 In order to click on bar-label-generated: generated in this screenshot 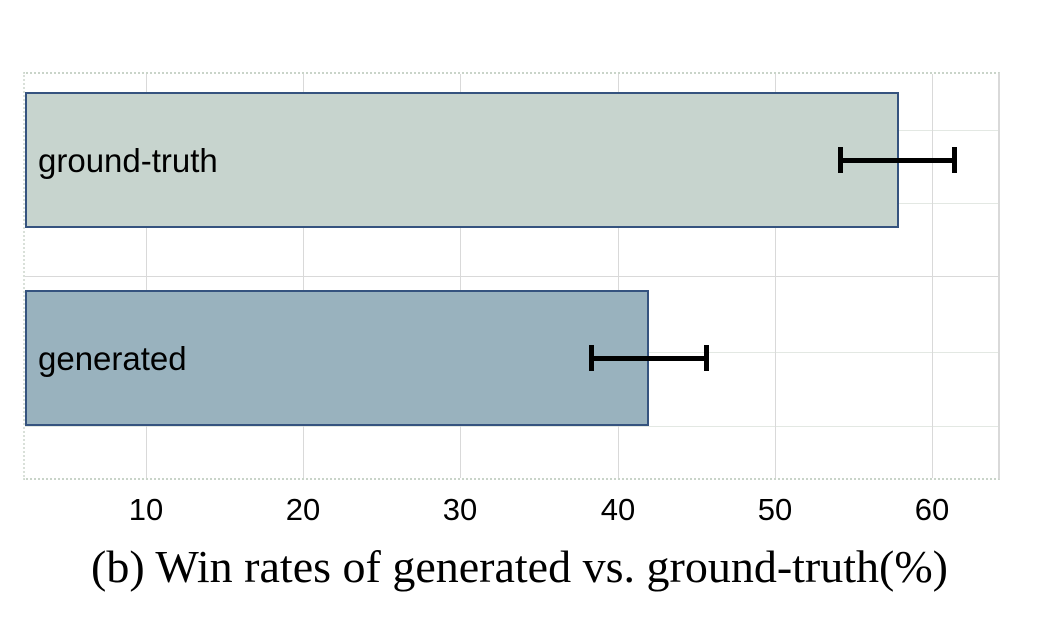, I will do `click(112, 358)`.